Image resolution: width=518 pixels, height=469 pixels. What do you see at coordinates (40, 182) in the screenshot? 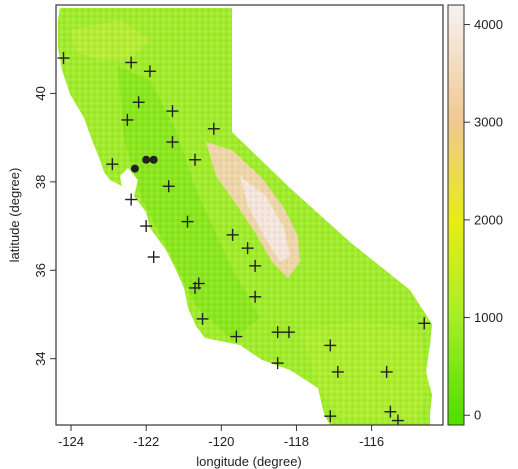
I see `y-tick-label: 38` at bounding box center [40, 182].